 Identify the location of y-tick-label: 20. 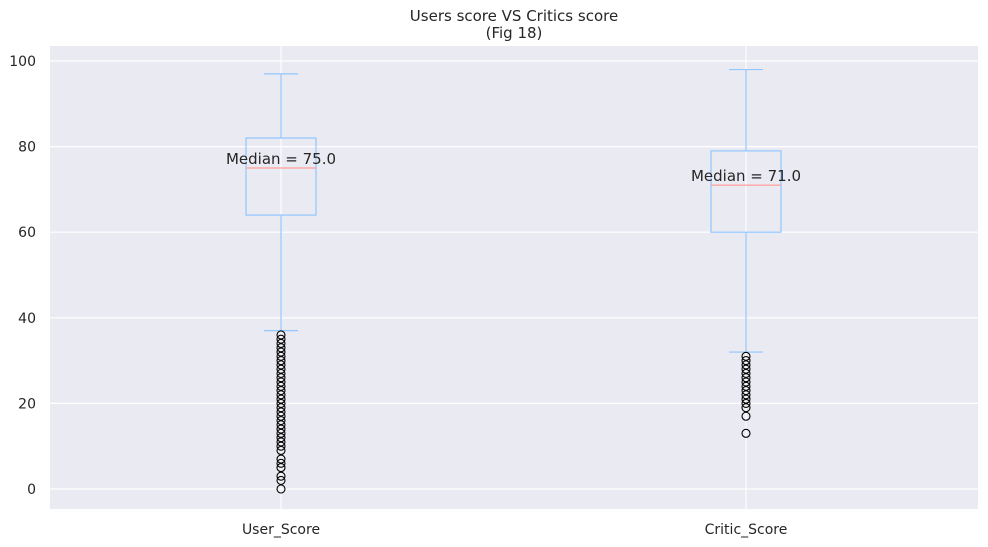
(27, 404).